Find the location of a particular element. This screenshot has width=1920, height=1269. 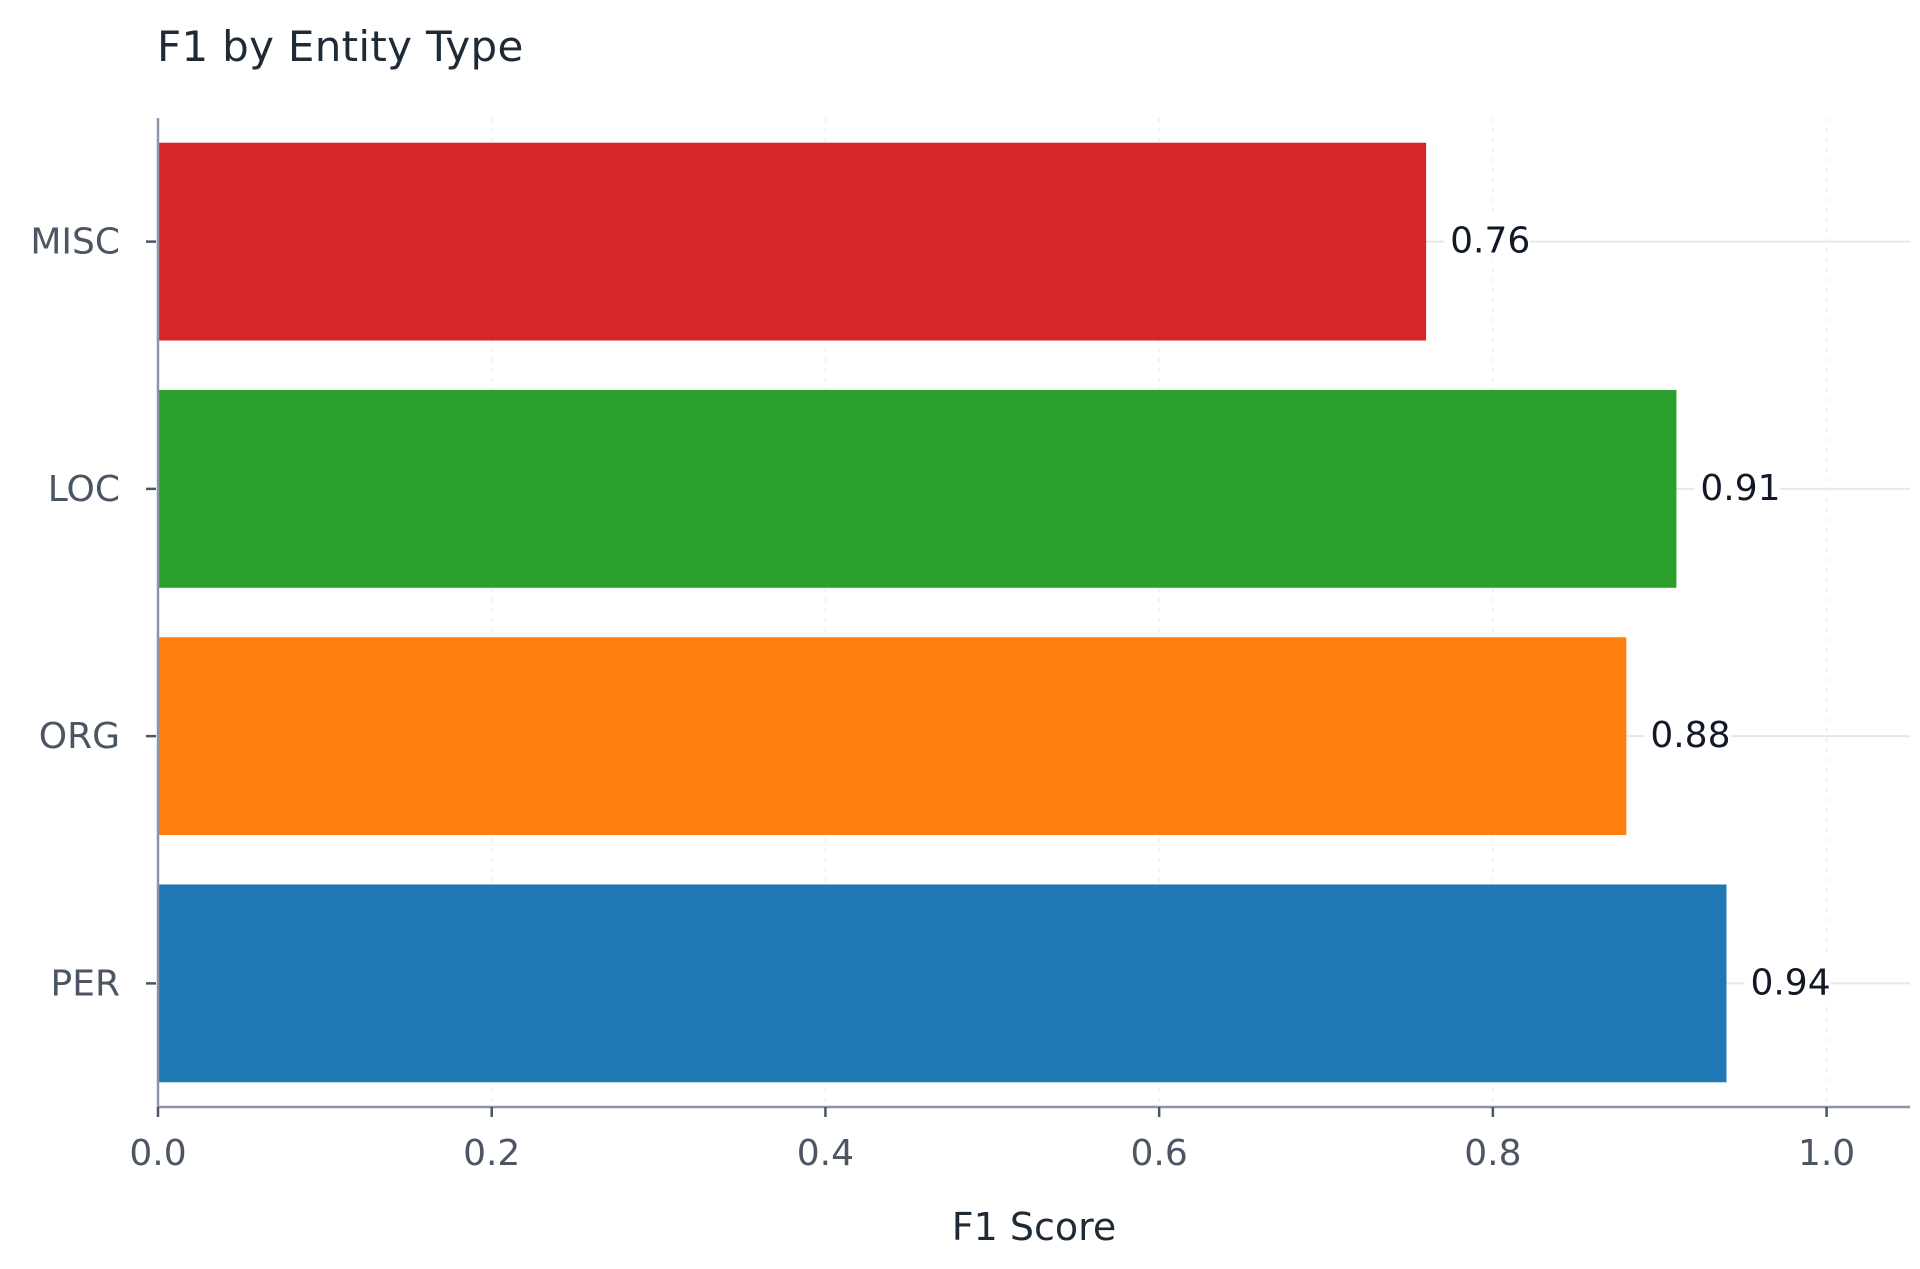

data-label-loc: 0.91 is located at coordinates (1740, 488).